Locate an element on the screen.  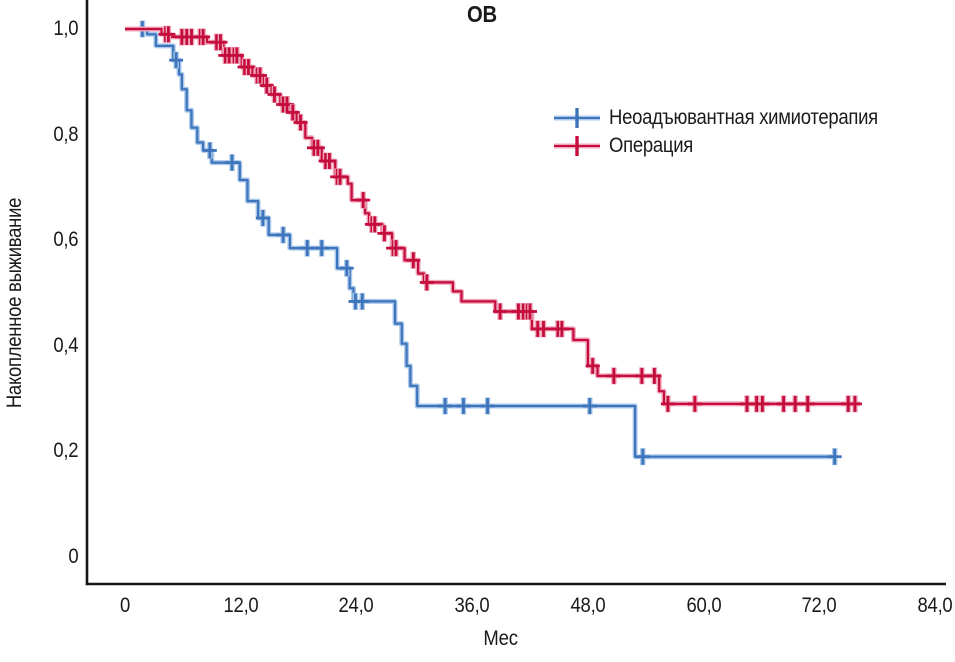
legend-item-text: Неоадъювантная химиотерапия is located at coordinates (743, 117).